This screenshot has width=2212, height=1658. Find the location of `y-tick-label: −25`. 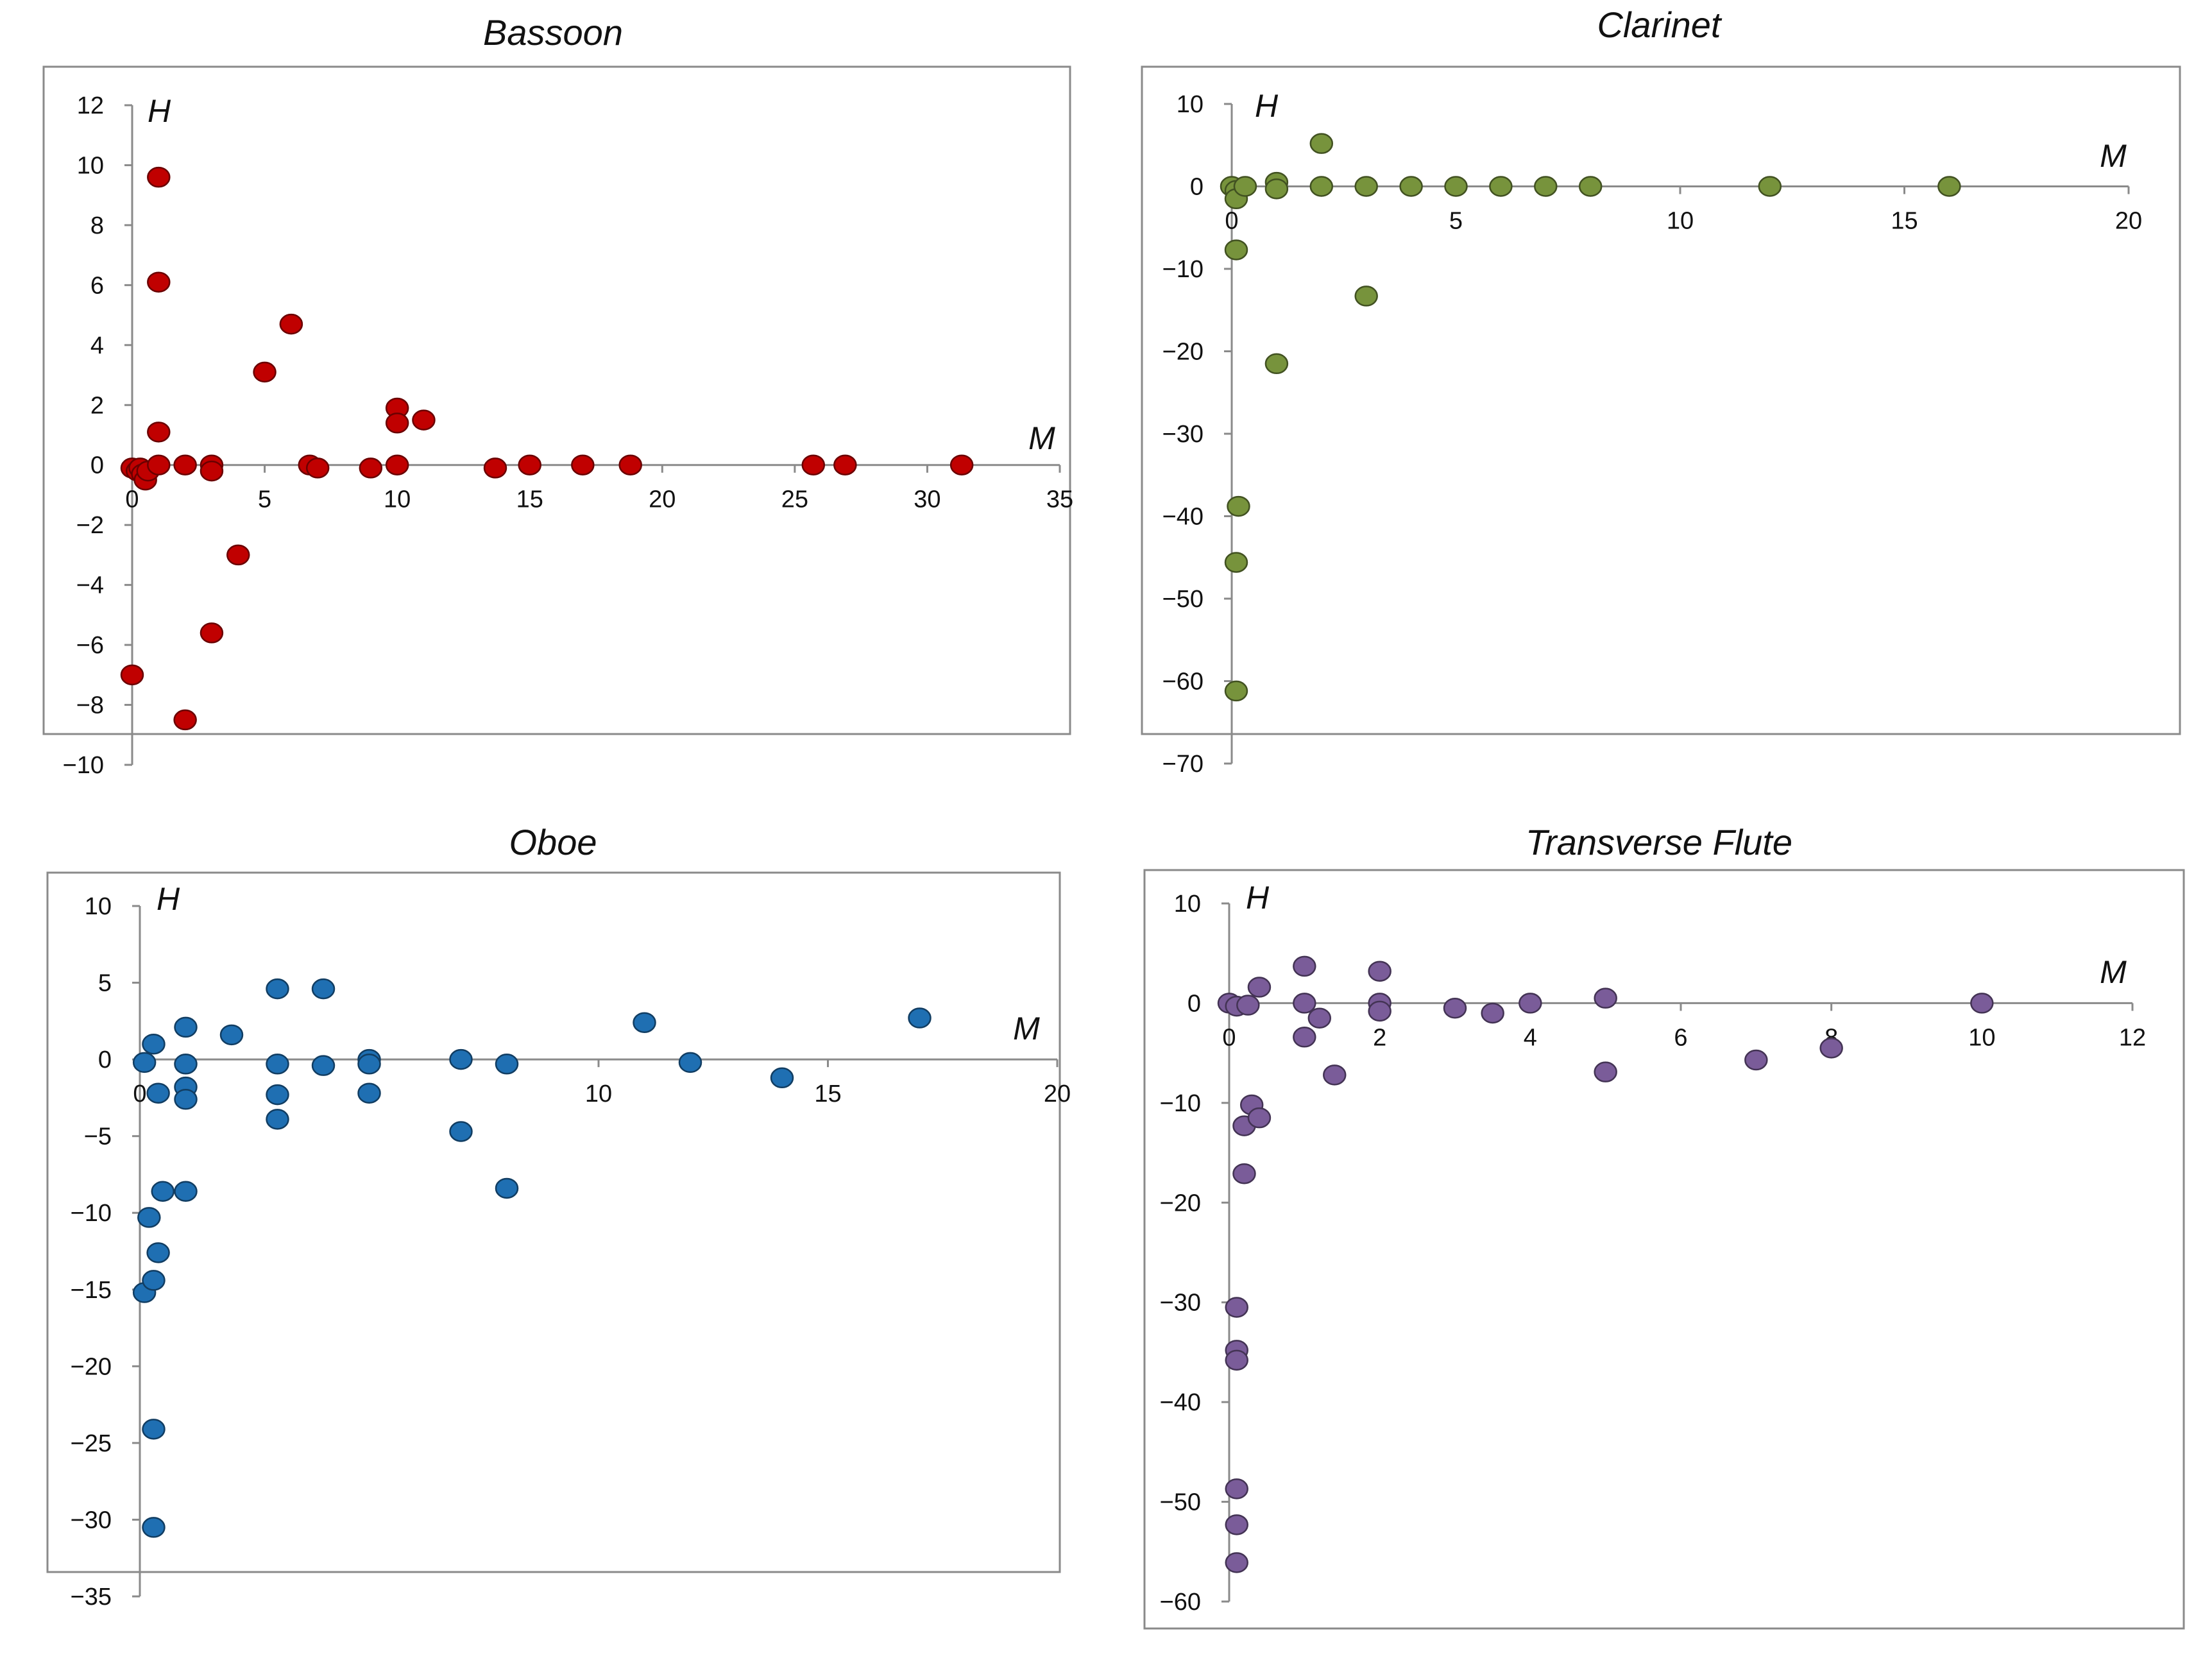

y-tick-label: −25 is located at coordinates (91, 1443).